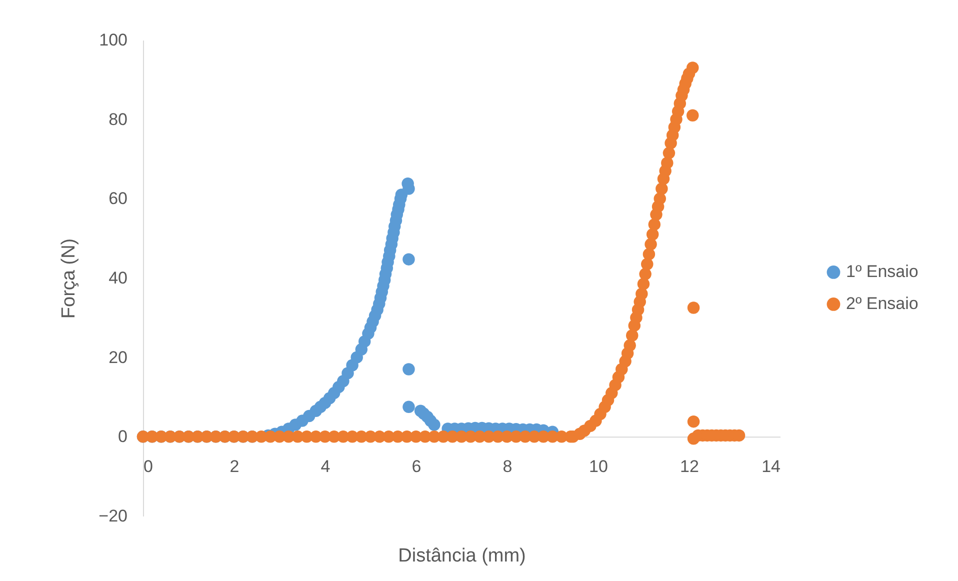 This screenshot has height=581, width=958. I want to click on x-tick-label: 10, so click(598, 466).